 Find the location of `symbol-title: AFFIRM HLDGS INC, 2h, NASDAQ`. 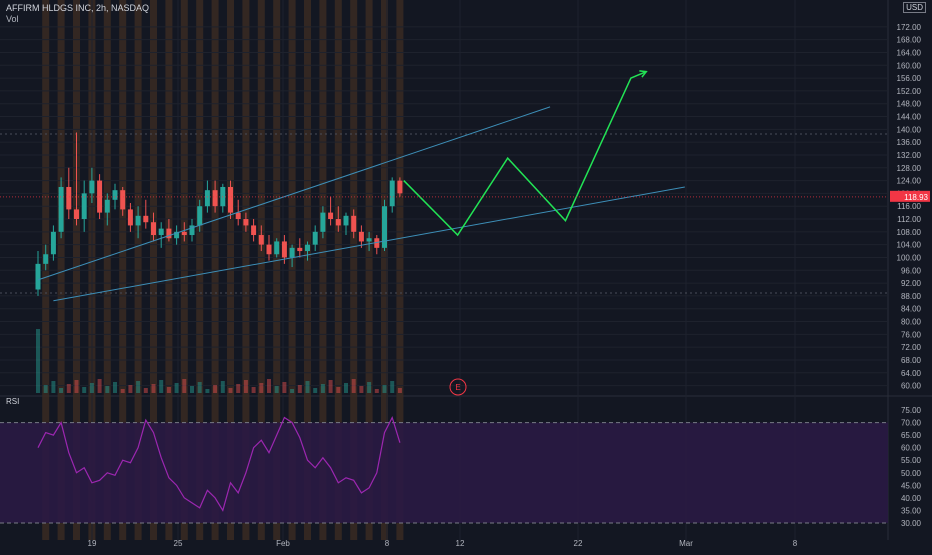

symbol-title: AFFIRM HLDGS INC, 2h, NASDAQ is located at coordinates (78, 8).